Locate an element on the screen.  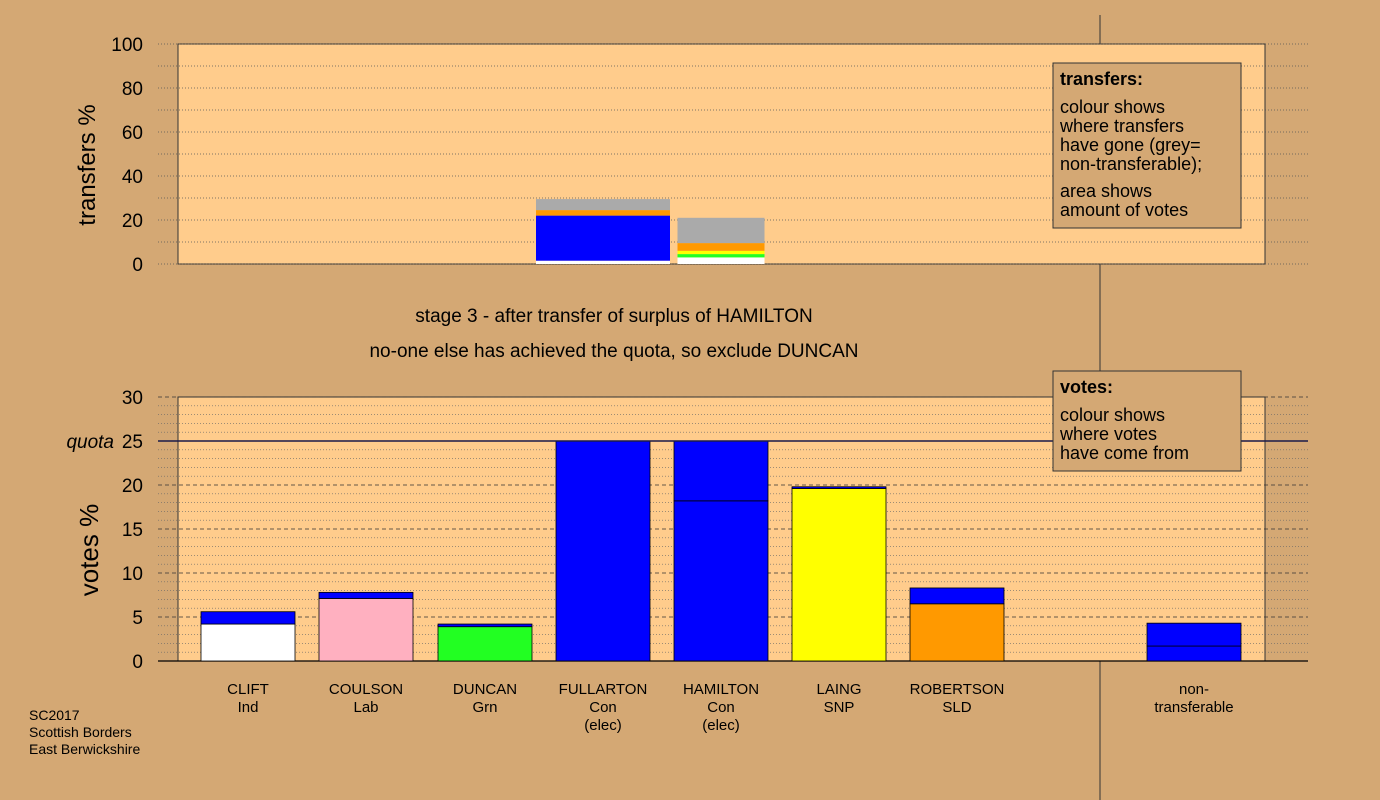
quota-label: quota is located at coordinates (90, 442).